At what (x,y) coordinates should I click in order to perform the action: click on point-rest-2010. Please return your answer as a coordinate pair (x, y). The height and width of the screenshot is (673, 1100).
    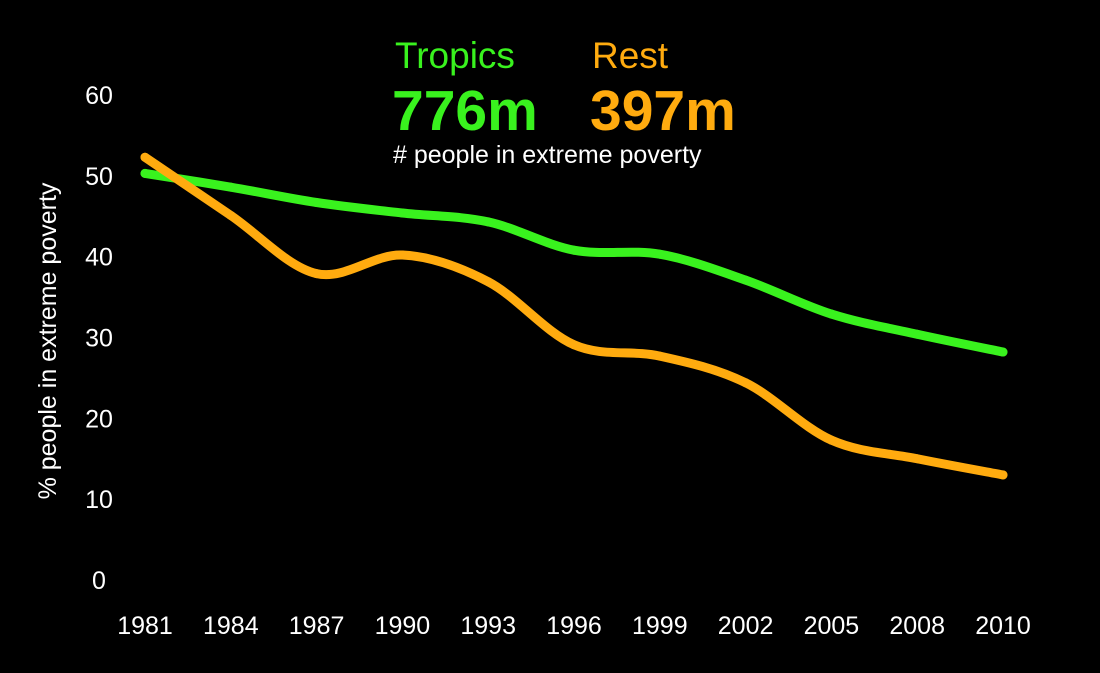
    Looking at the image, I should click on (1003, 475).